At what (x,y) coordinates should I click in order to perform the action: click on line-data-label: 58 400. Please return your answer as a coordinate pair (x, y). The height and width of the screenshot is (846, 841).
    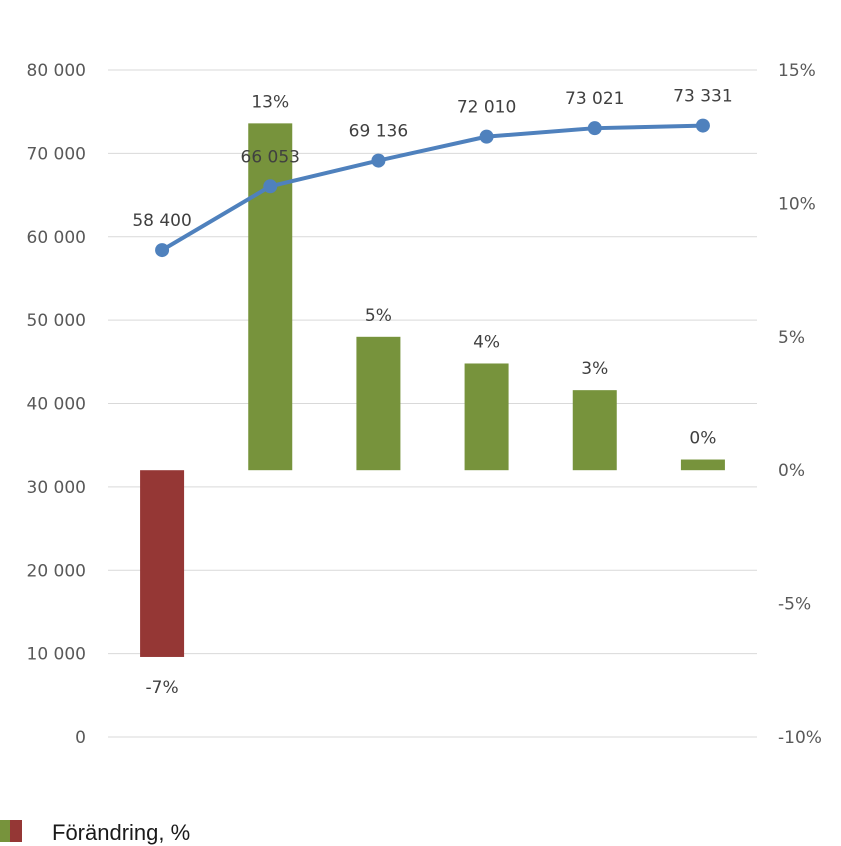
    Looking at the image, I should click on (161, 221).